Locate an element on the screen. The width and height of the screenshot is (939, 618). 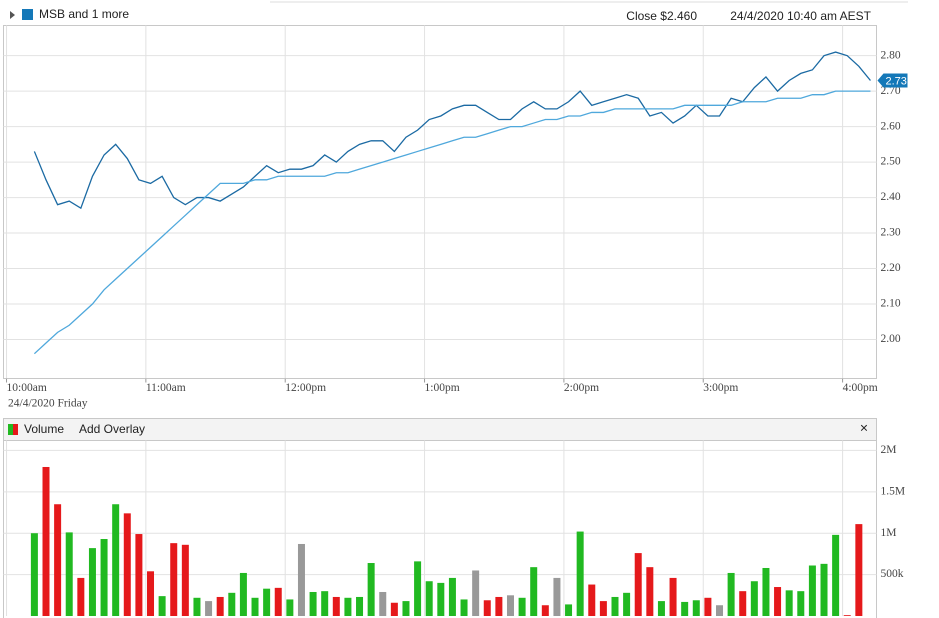
y-tick-label: 1.5M is located at coordinates (893, 491).